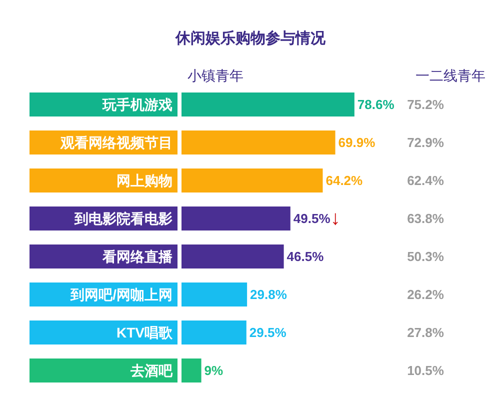 The width and height of the screenshot is (500, 395). Describe the element at coordinates (250, 38) in the screenshot. I see `chart-title: 休闲娱乐购物参与情况` at that location.